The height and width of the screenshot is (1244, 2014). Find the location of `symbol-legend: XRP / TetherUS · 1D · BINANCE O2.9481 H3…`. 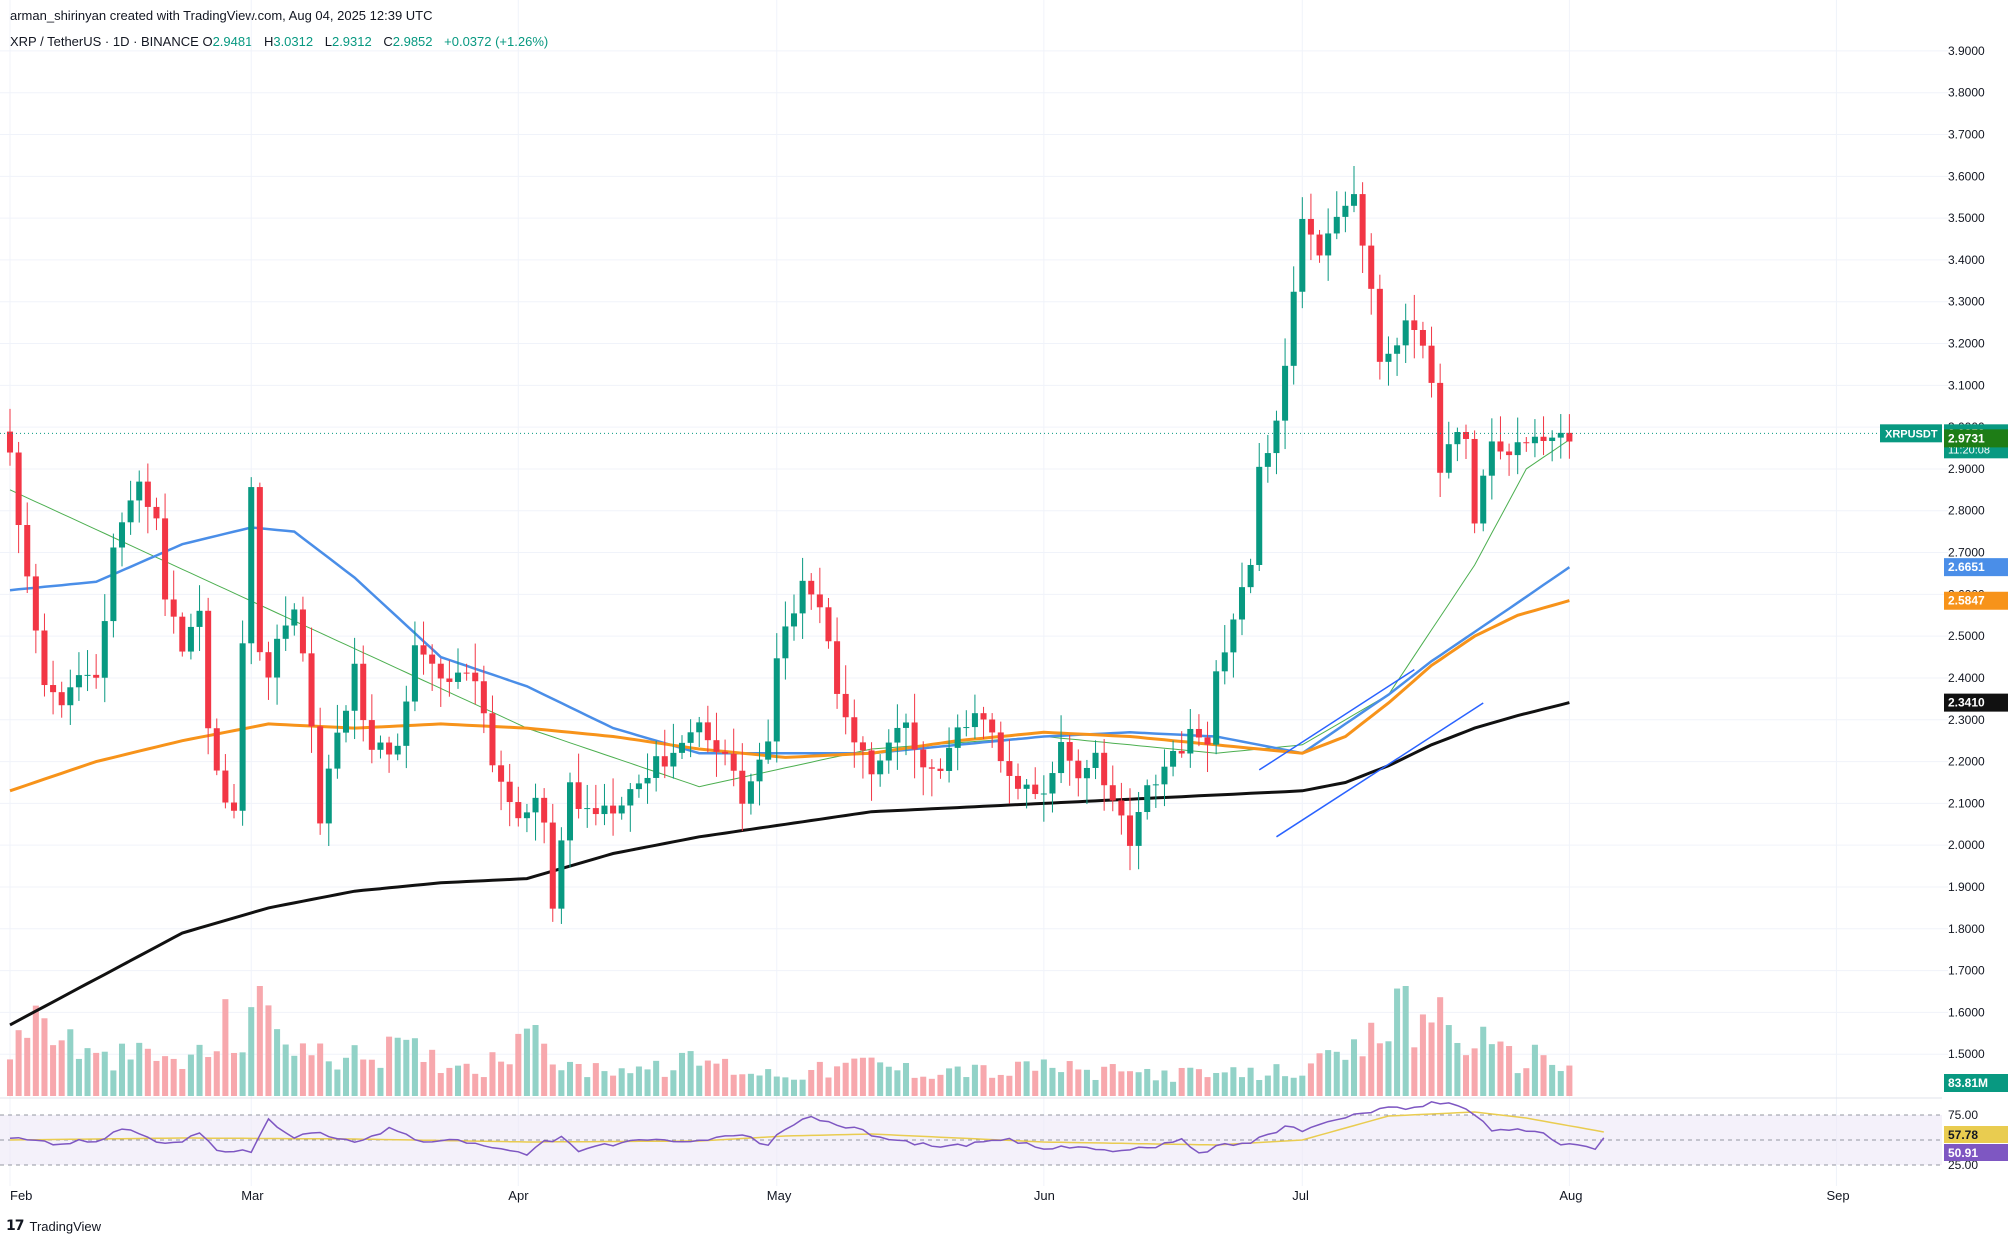

symbol-legend: XRP / TetherUS · 1D · BINANCE O2.9481 H3… is located at coordinates (283, 41).